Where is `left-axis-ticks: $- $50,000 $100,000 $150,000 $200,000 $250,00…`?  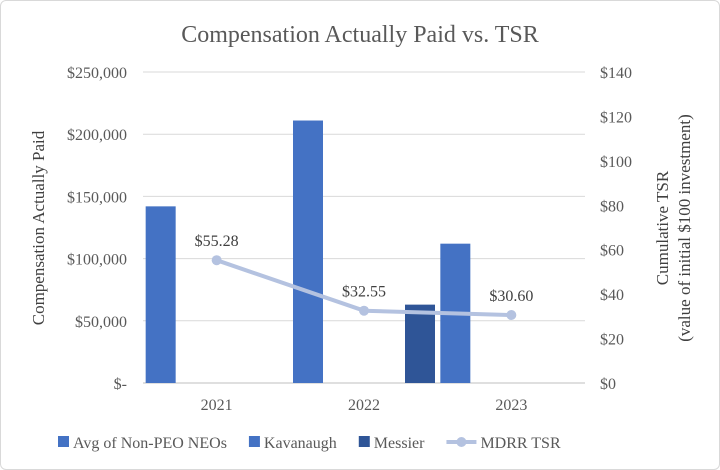
left-axis-ticks: $- $50,000 $100,000 $150,000 $200,000 $250,00… is located at coordinates (97, 229).